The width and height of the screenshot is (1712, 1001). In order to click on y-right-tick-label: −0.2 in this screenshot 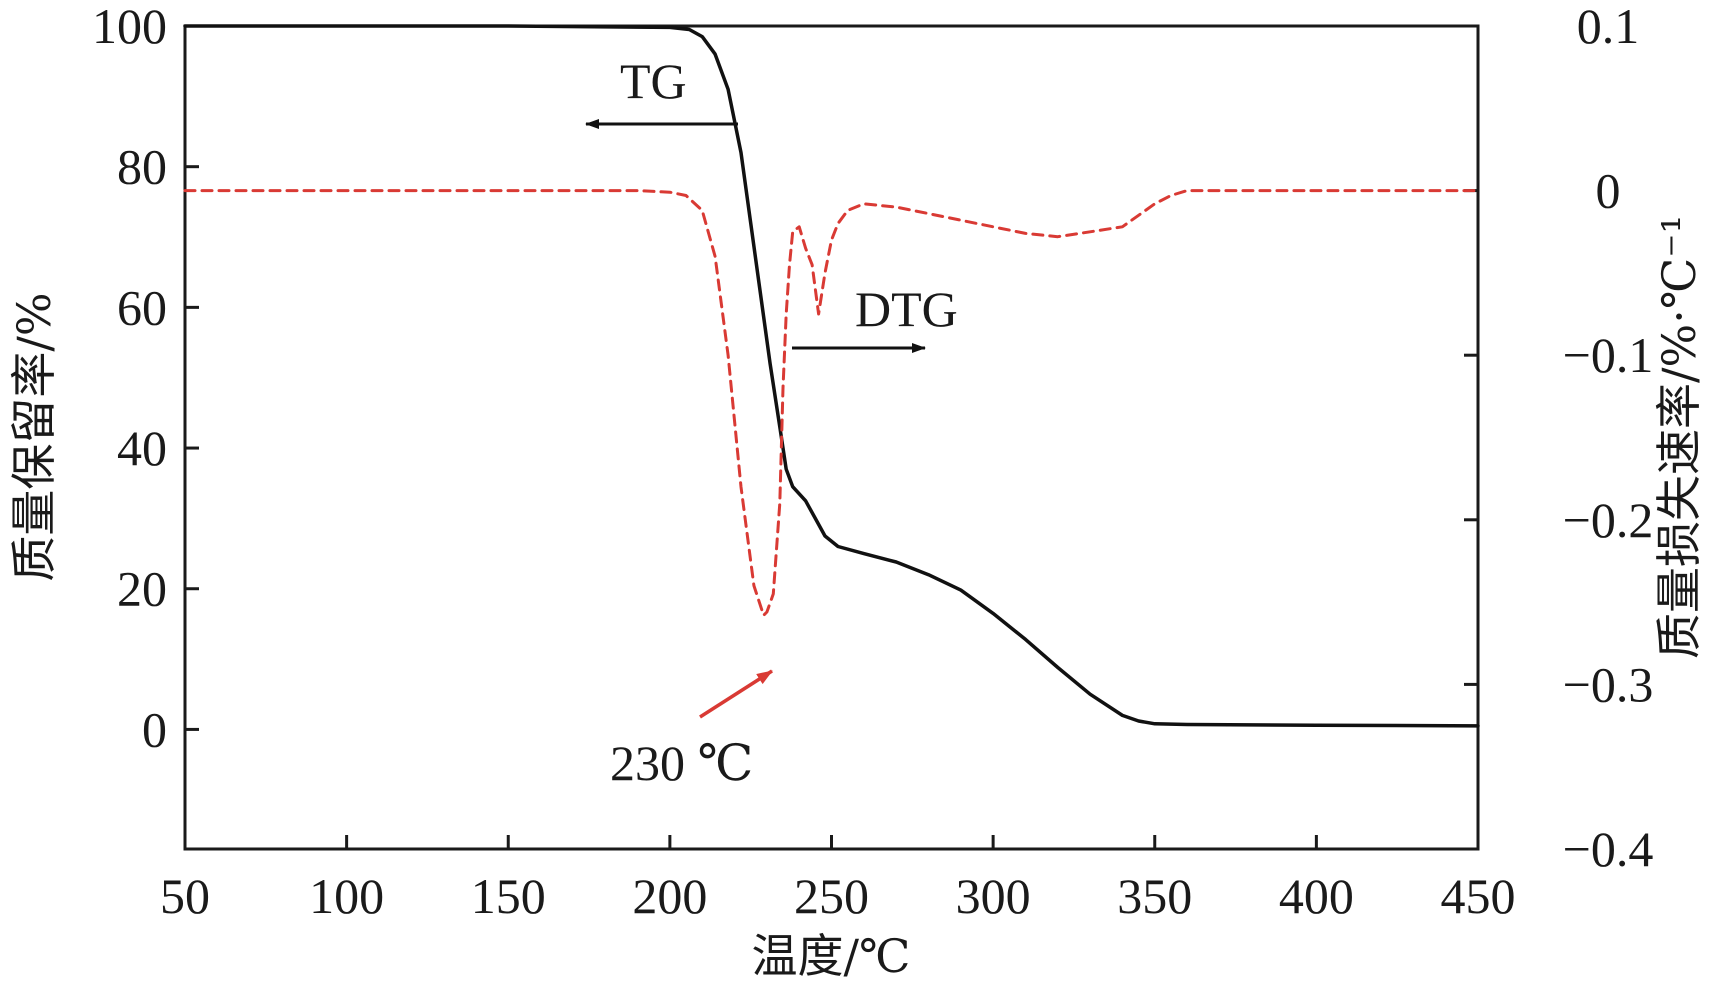, I will do `click(1608, 520)`.